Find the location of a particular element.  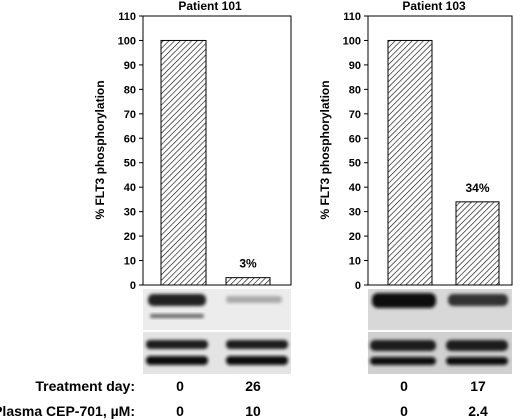

treatment-day-label: Treatment day: is located at coordinates (85, 386).